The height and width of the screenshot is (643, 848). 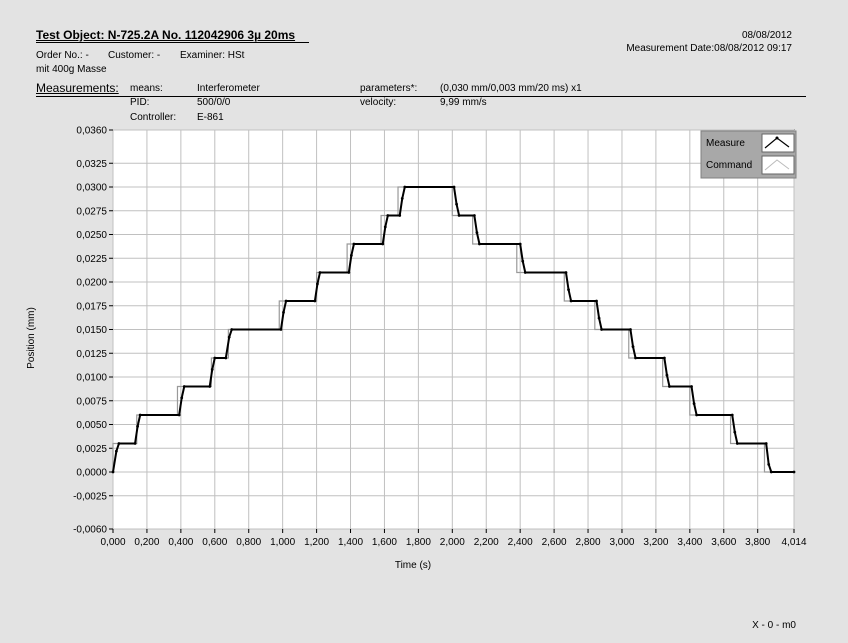 What do you see at coordinates (378, 102) in the screenshot?
I see `velocity-label: velocity:` at bounding box center [378, 102].